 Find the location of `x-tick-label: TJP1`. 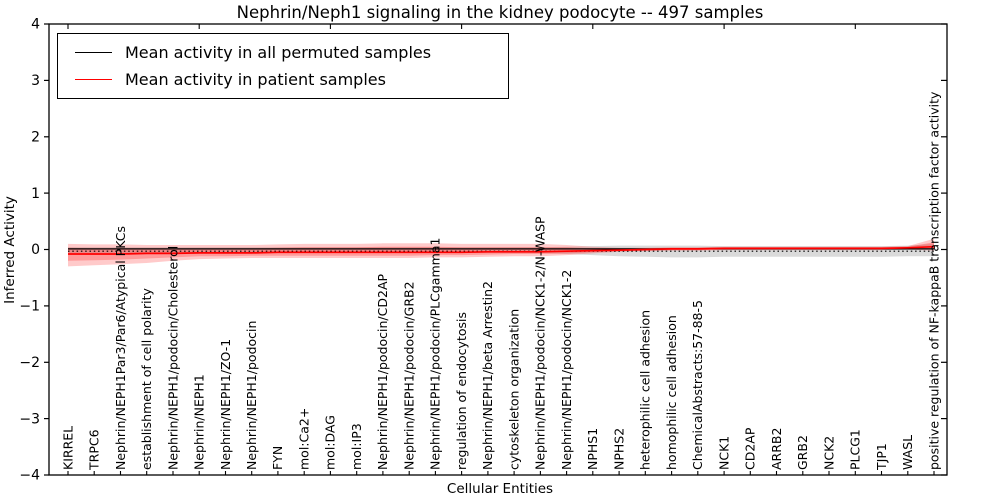

x-tick-label: TJP1 is located at coordinates (881, 457).